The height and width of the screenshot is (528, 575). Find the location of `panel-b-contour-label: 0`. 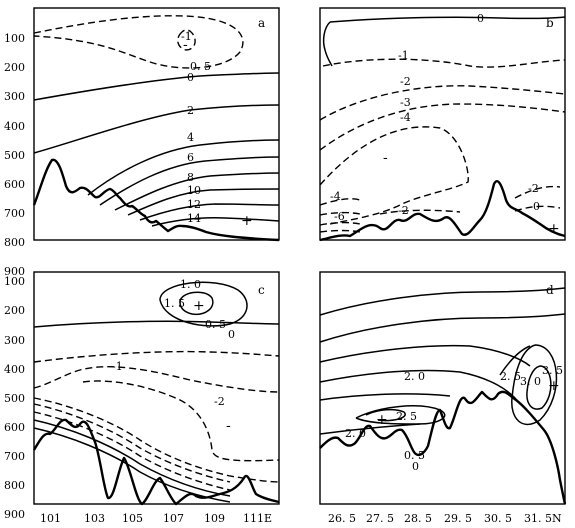

panel-b-contour-label: 0 is located at coordinates (480, 18).